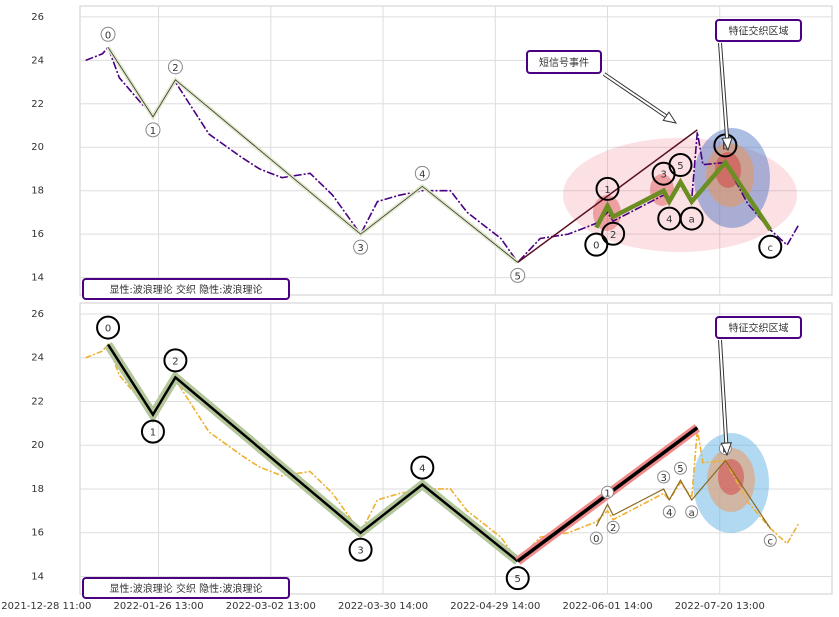  I want to click on x-tick-label: 2022-03-02 13:00, so click(271, 606).